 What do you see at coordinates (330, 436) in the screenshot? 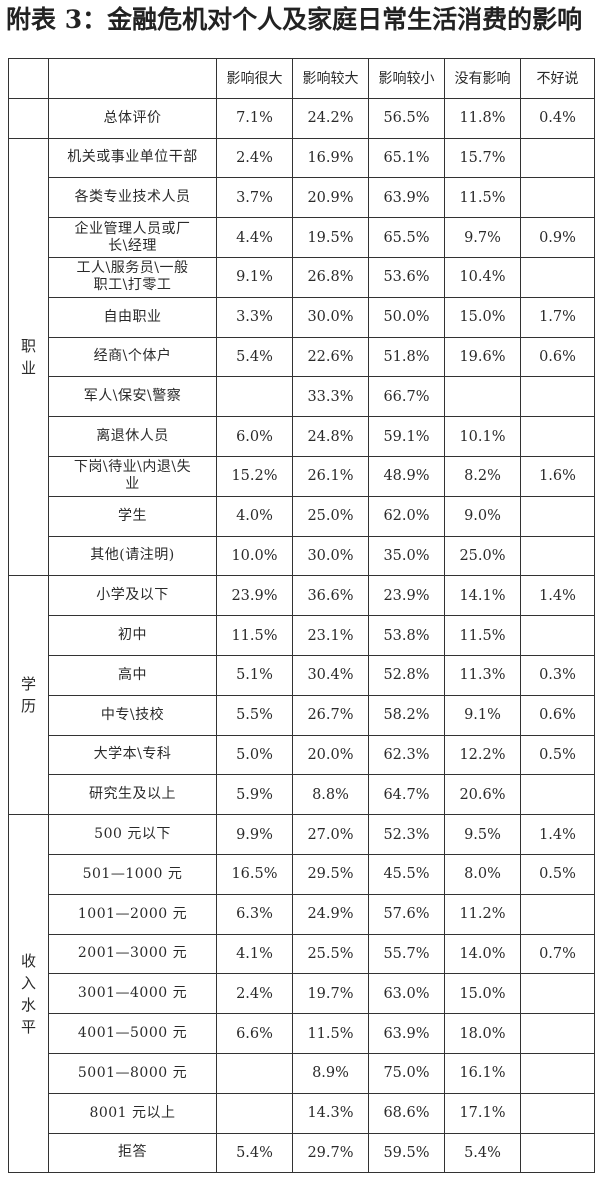
I see `value-cell: 24.8%` at bounding box center [330, 436].